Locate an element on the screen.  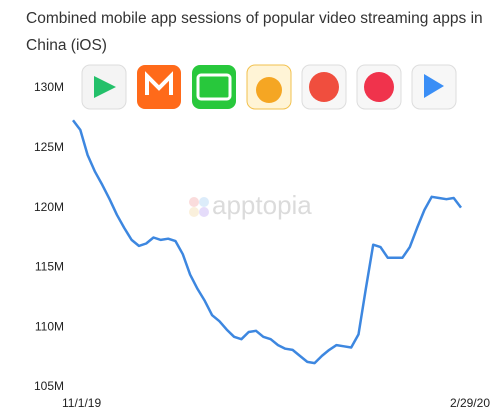
watermark-text: apptopia is located at coordinates (262, 205).